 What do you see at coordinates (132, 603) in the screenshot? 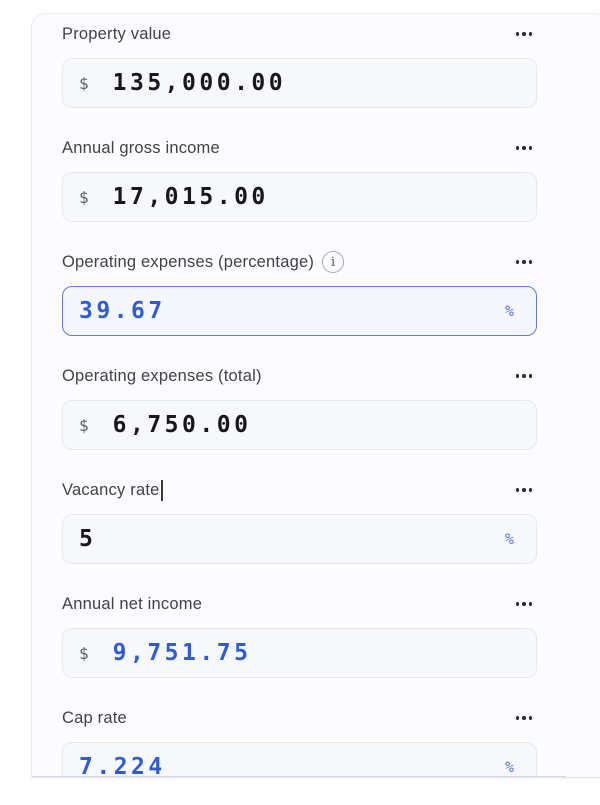
I see `field-label: Annual net income` at bounding box center [132, 603].